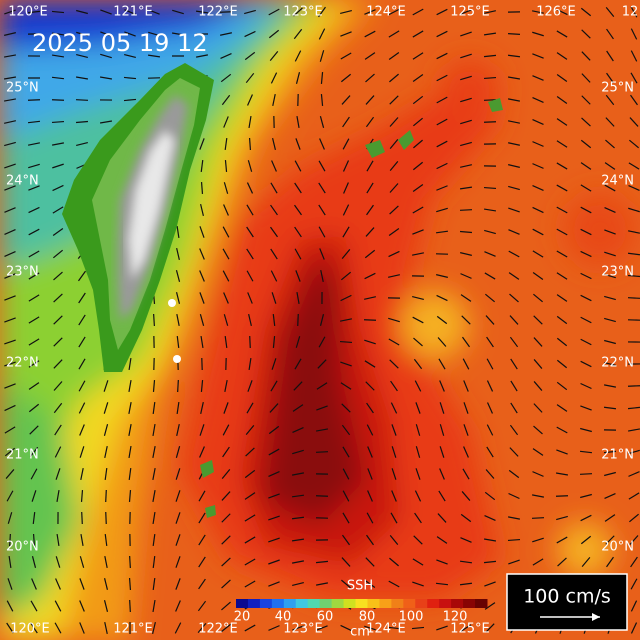 The image size is (640, 640). I want to click on lon-label: 120°E, so click(30, 629).